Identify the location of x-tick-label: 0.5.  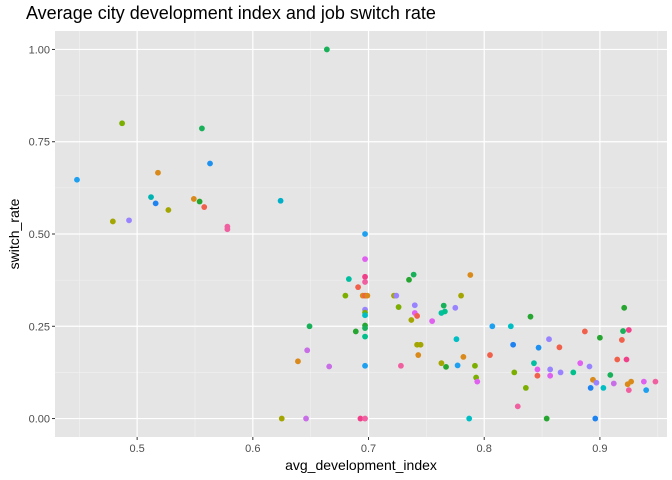
(136, 449).